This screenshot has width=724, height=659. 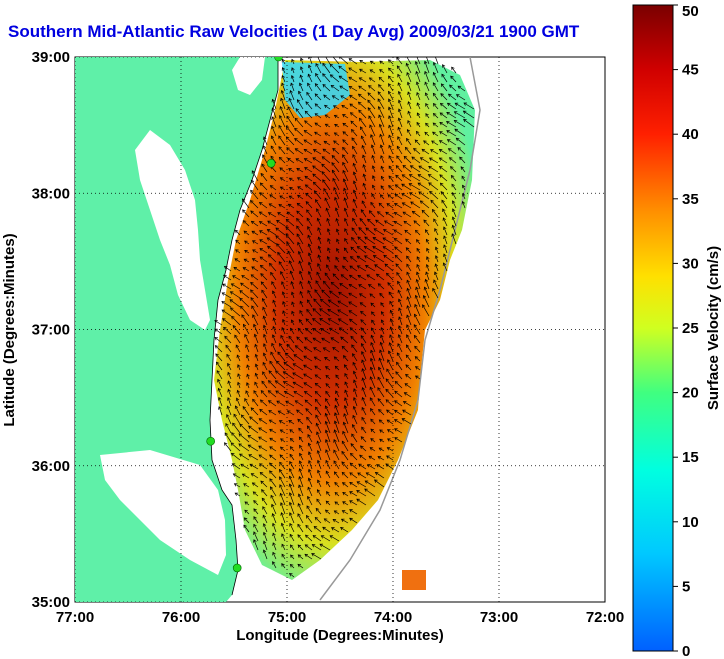 What do you see at coordinates (690, 70) in the screenshot?
I see `colorbar-tick-label: 45` at bounding box center [690, 70].